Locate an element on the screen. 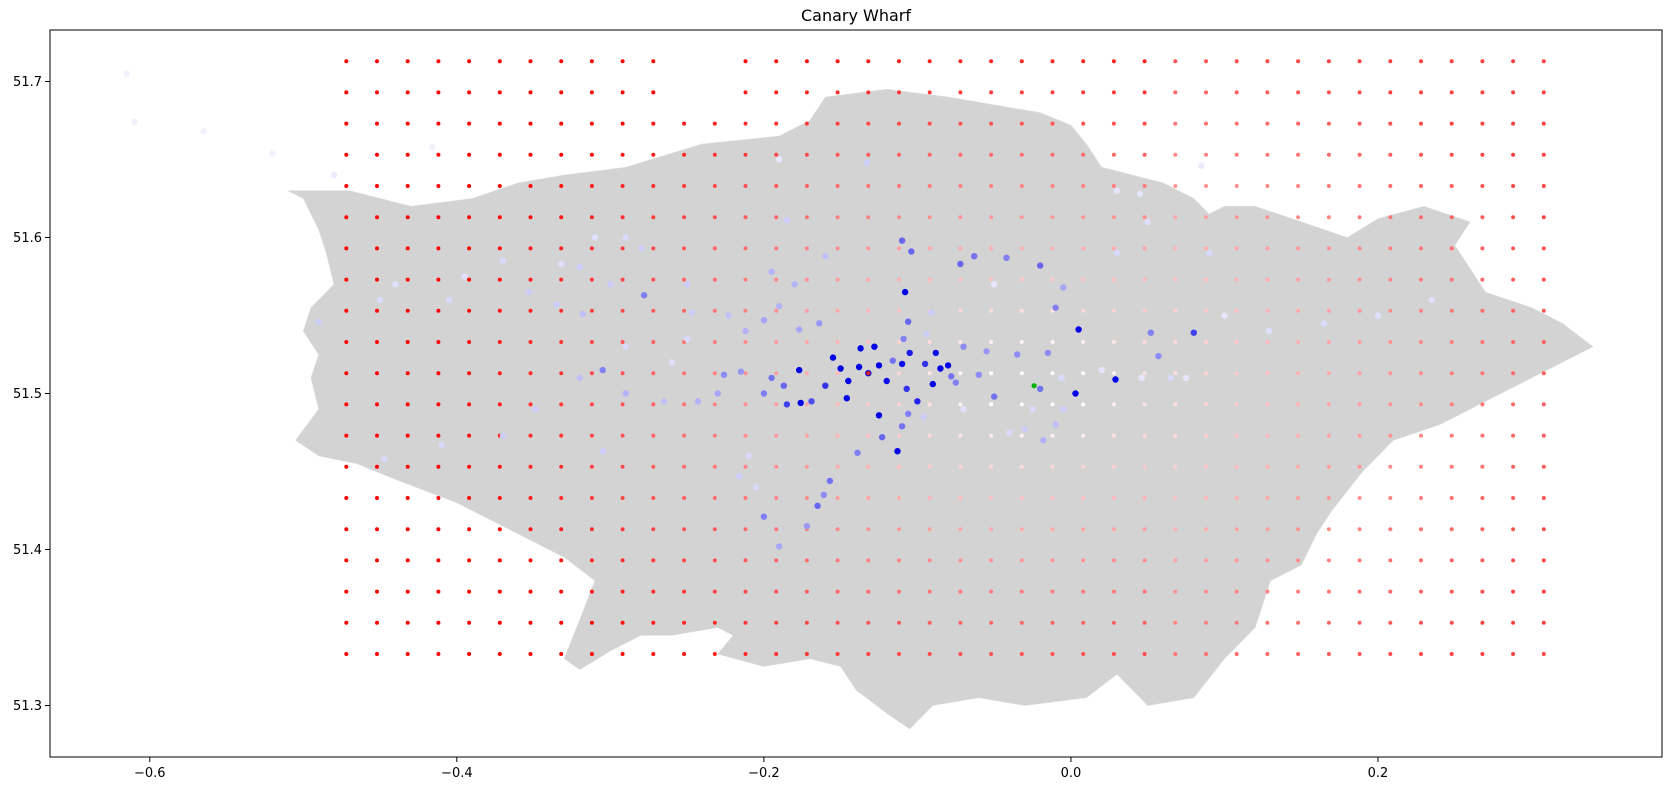 The height and width of the screenshot is (791, 1671). target-point is located at coordinates (1034, 386).